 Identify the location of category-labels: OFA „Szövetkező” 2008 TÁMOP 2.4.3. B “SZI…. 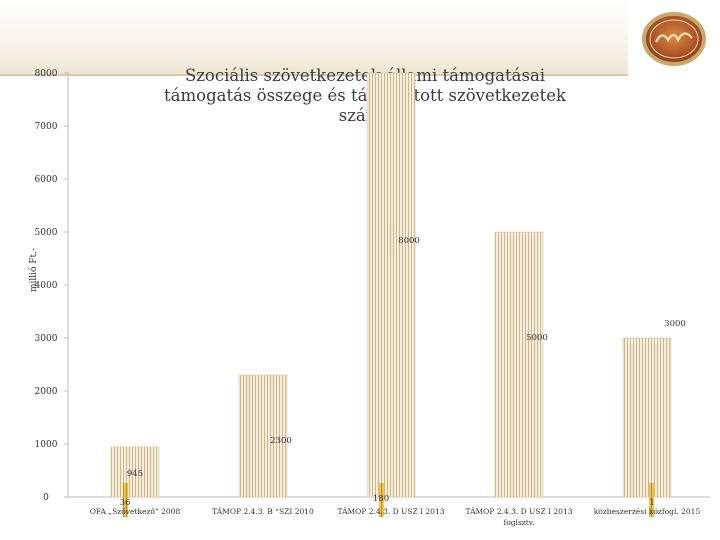
(395, 517).